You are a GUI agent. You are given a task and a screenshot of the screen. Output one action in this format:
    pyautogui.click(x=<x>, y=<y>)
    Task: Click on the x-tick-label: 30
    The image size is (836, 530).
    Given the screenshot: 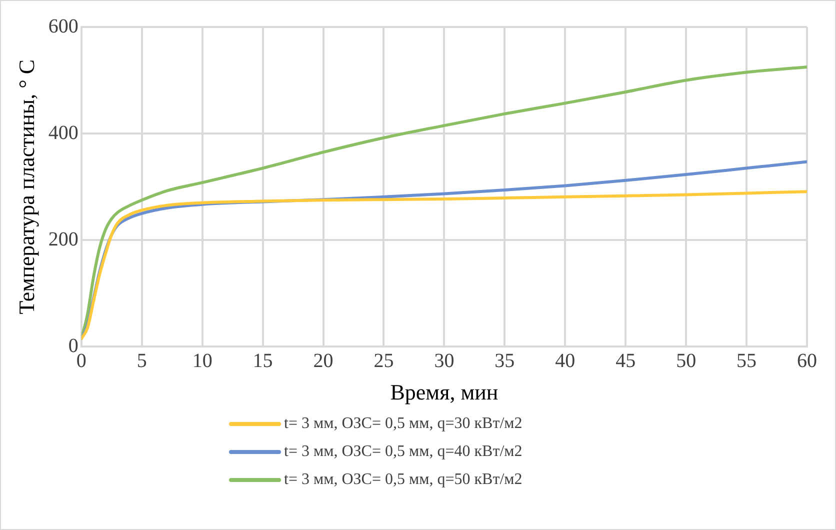 What is the action you would take?
    pyautogui.click(x=444, y=361)
    